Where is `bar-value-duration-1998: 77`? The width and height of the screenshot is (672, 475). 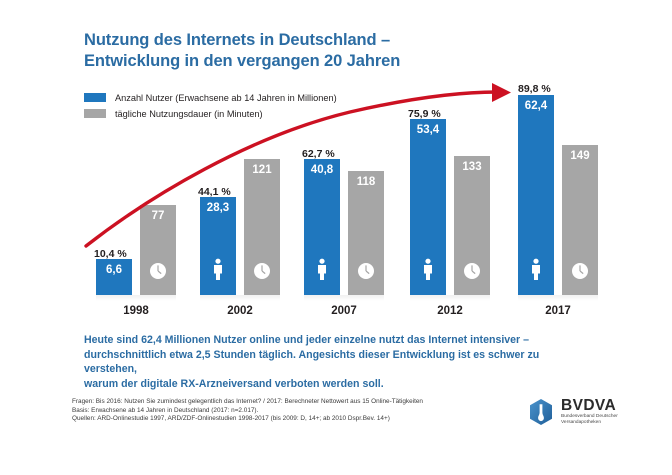 bar-value-duration-1998: 77 is located at coordinates (158, 216).